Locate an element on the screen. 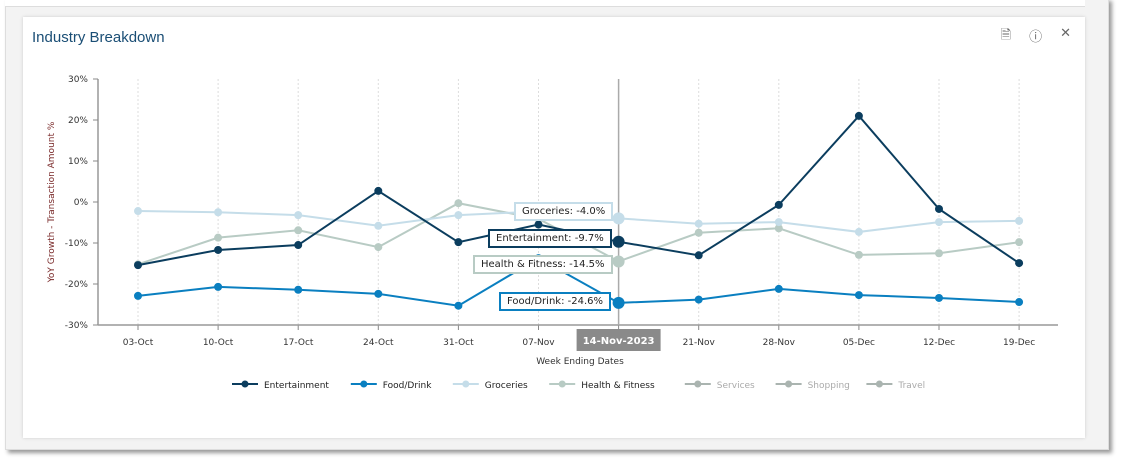 Image resolution: width=1122 pixels, height=459 pixels. y-tick-label: -30% is located at coordinates (77, 326).